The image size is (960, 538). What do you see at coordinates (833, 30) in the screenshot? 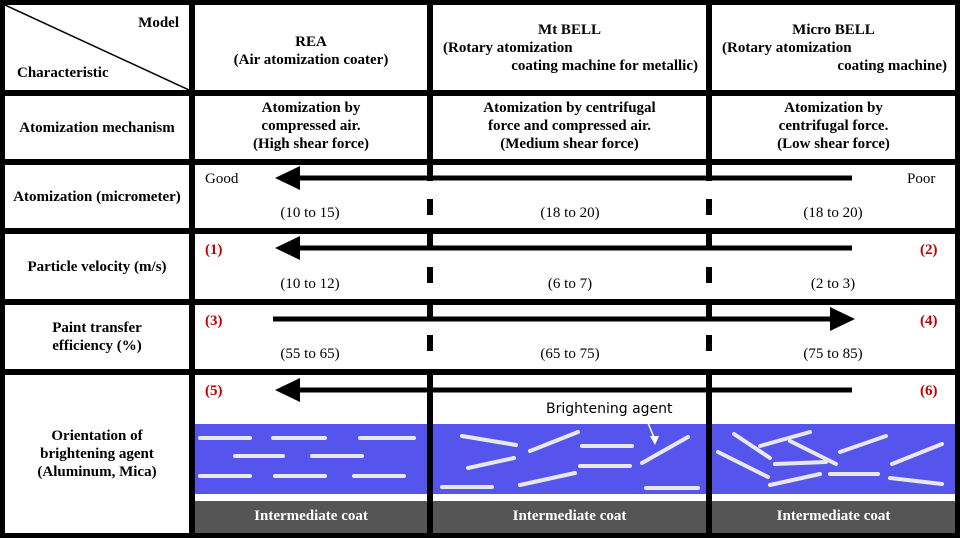
I see `micro-bell-name: Micro BELL` at bounding box center [833, 30].